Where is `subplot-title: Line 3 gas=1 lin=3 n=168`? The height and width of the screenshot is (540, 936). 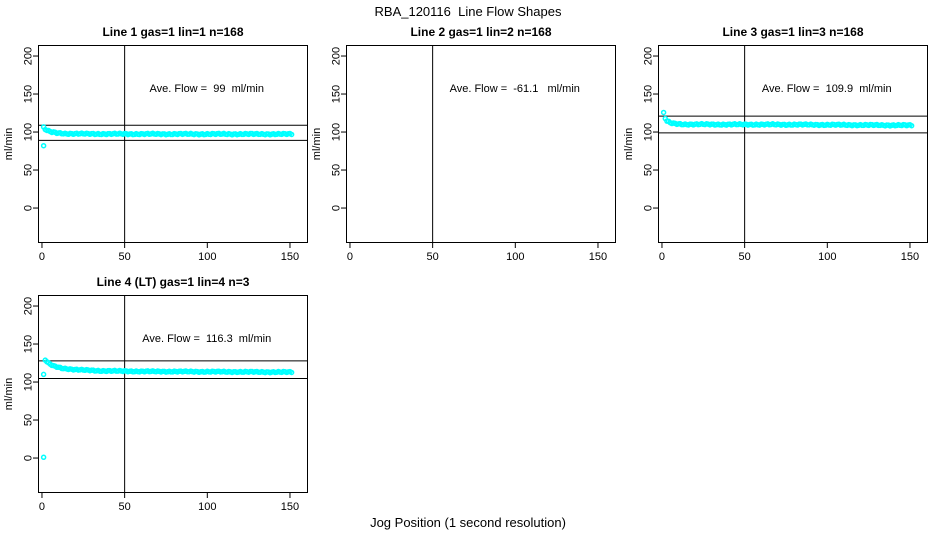
subplot-title: Line 3 gas=1 lin=3 n=168 is located at coordinates (793, 32).